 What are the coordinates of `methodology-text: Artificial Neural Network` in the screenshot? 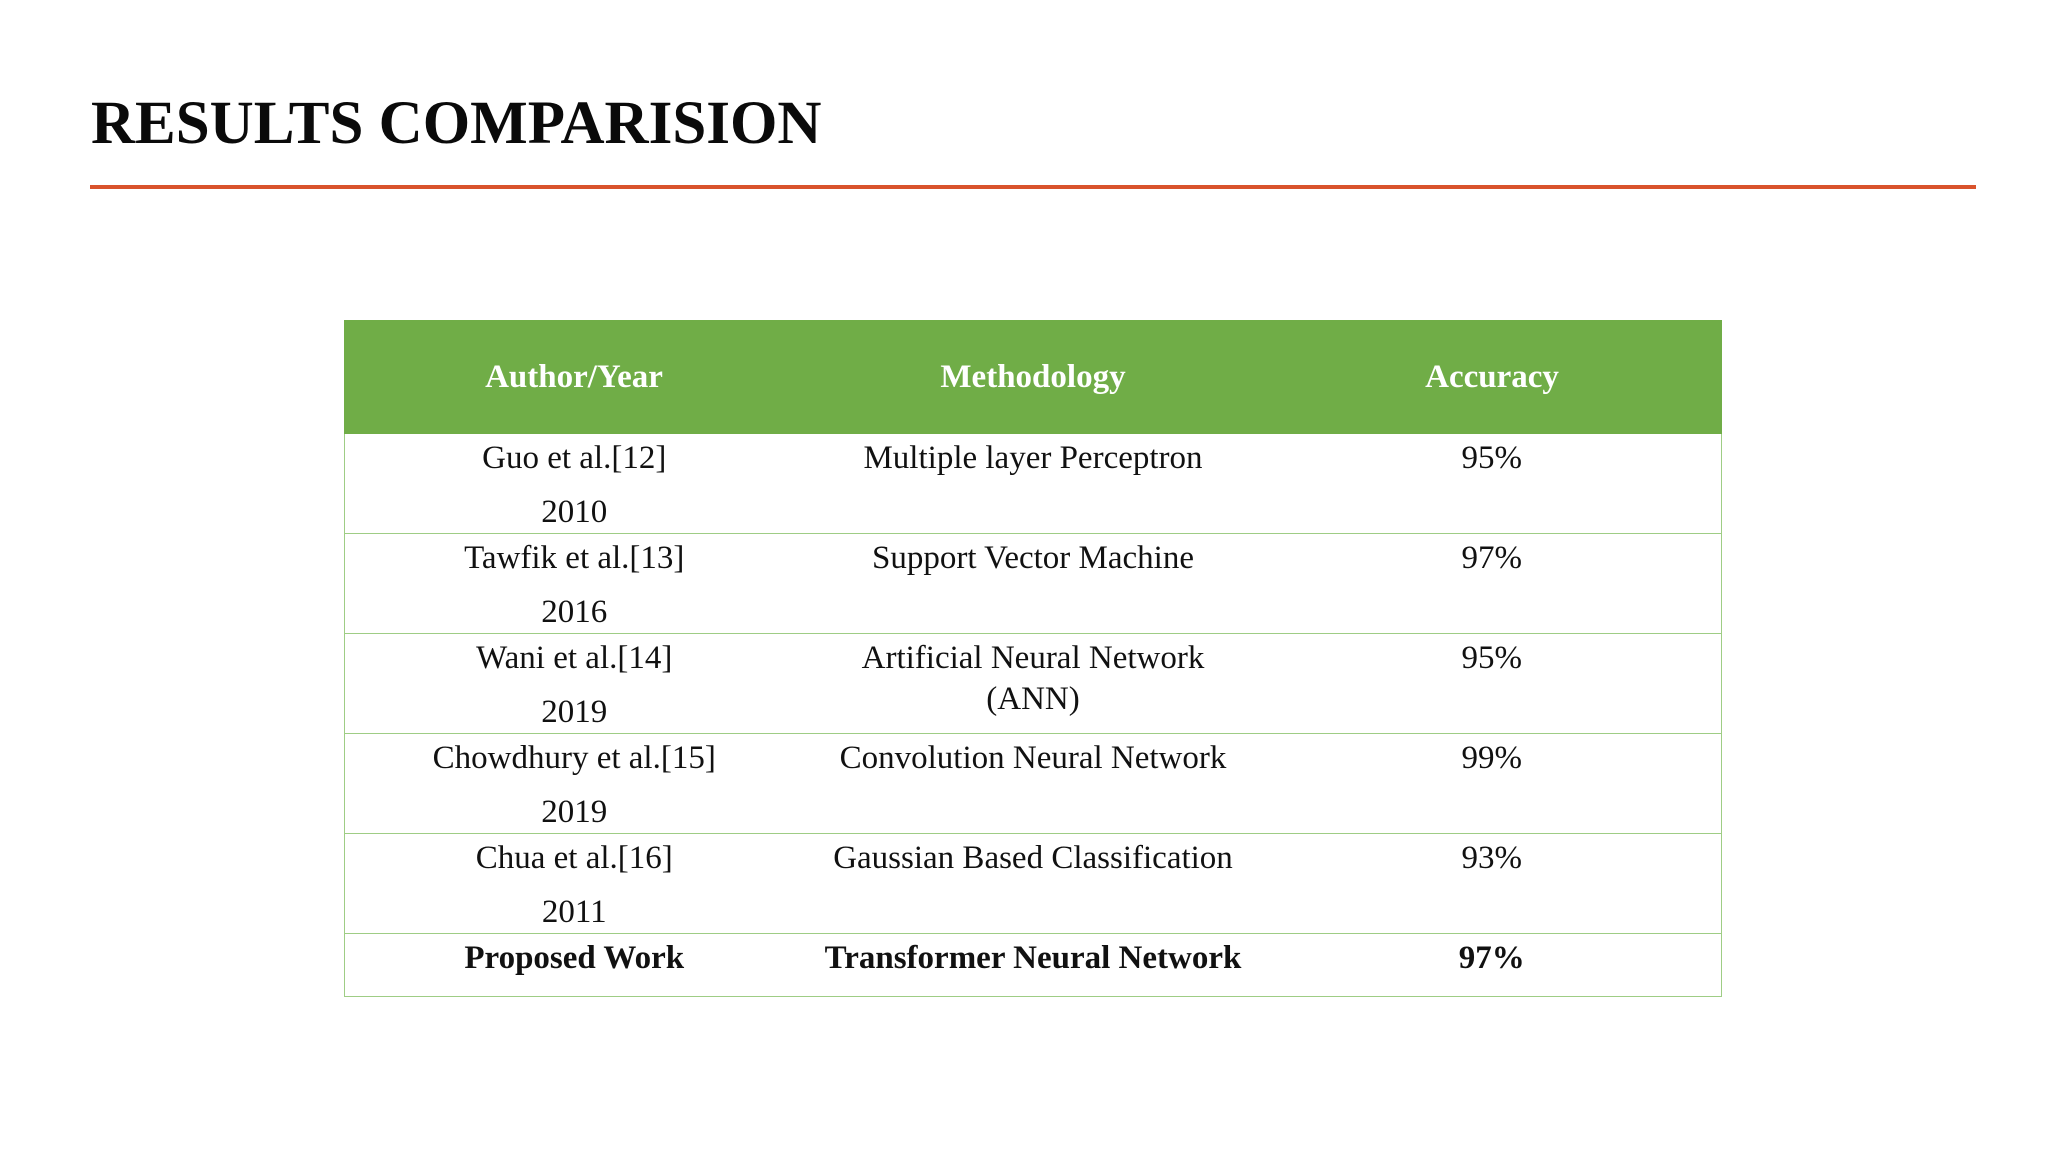 It's located at (1033, 658).